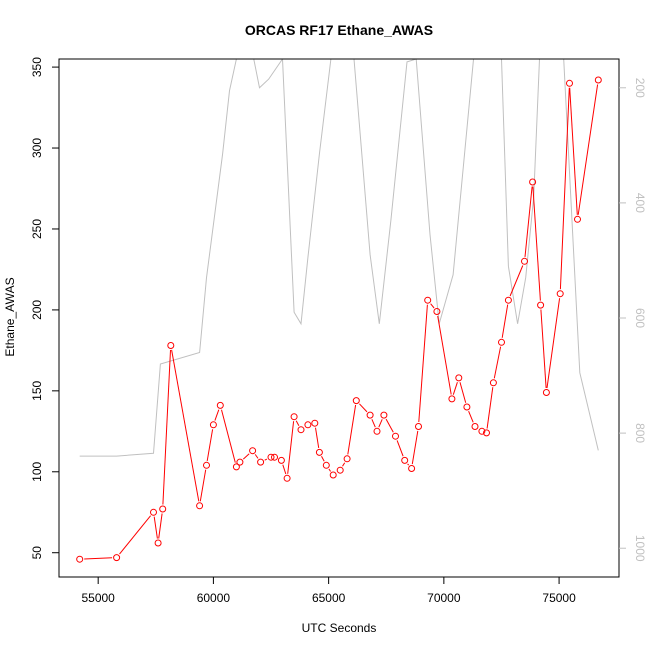 This screenshot has height=650, width=650. What do you see at coordinates (640, 548) in the screenshot?
I see `y2-tick-label: 1000` at bounding box center [640, 548].